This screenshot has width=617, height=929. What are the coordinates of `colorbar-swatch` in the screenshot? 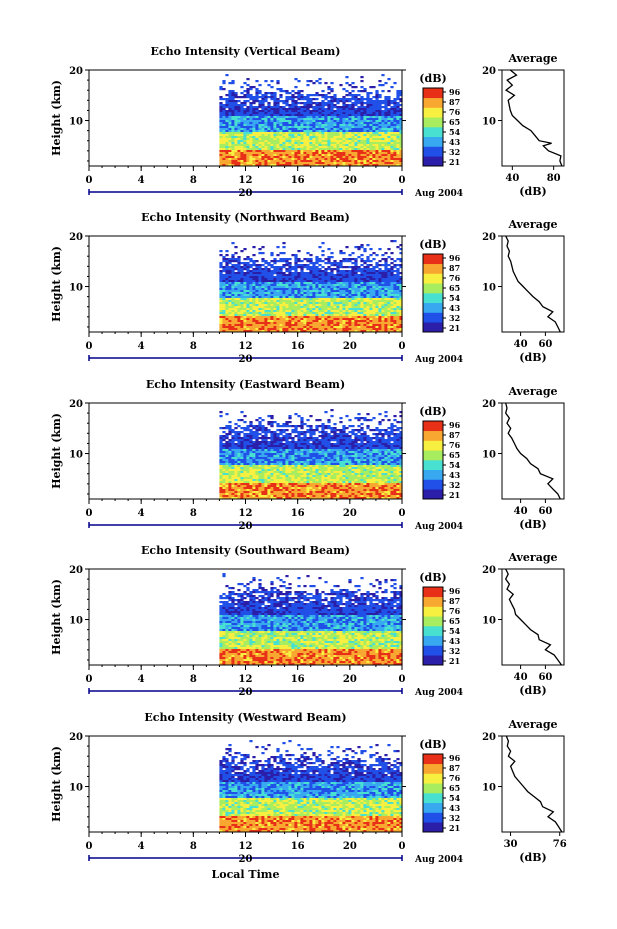 It's located at (433, 132).